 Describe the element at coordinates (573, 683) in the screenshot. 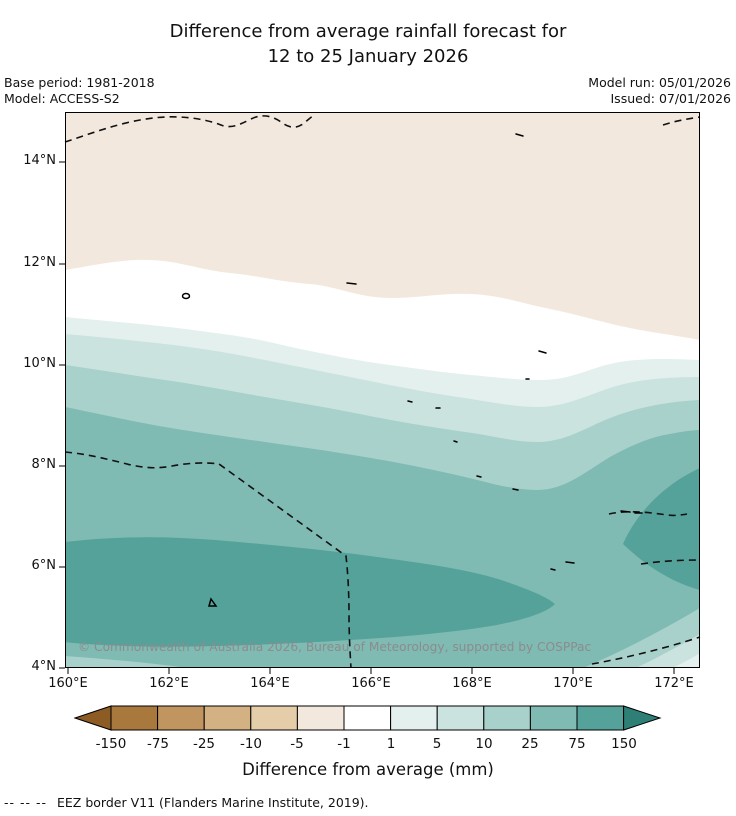

I see `lon-label-170e: 170°E` at that location.